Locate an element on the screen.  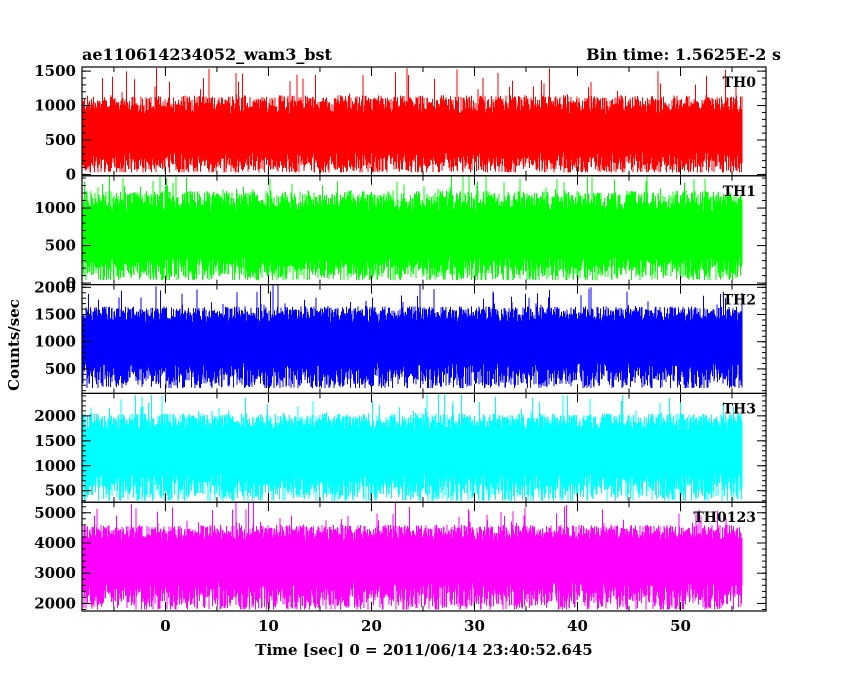
observation-id-title: ae110614234052_wam3_bst is located at coordinates (207, 54).